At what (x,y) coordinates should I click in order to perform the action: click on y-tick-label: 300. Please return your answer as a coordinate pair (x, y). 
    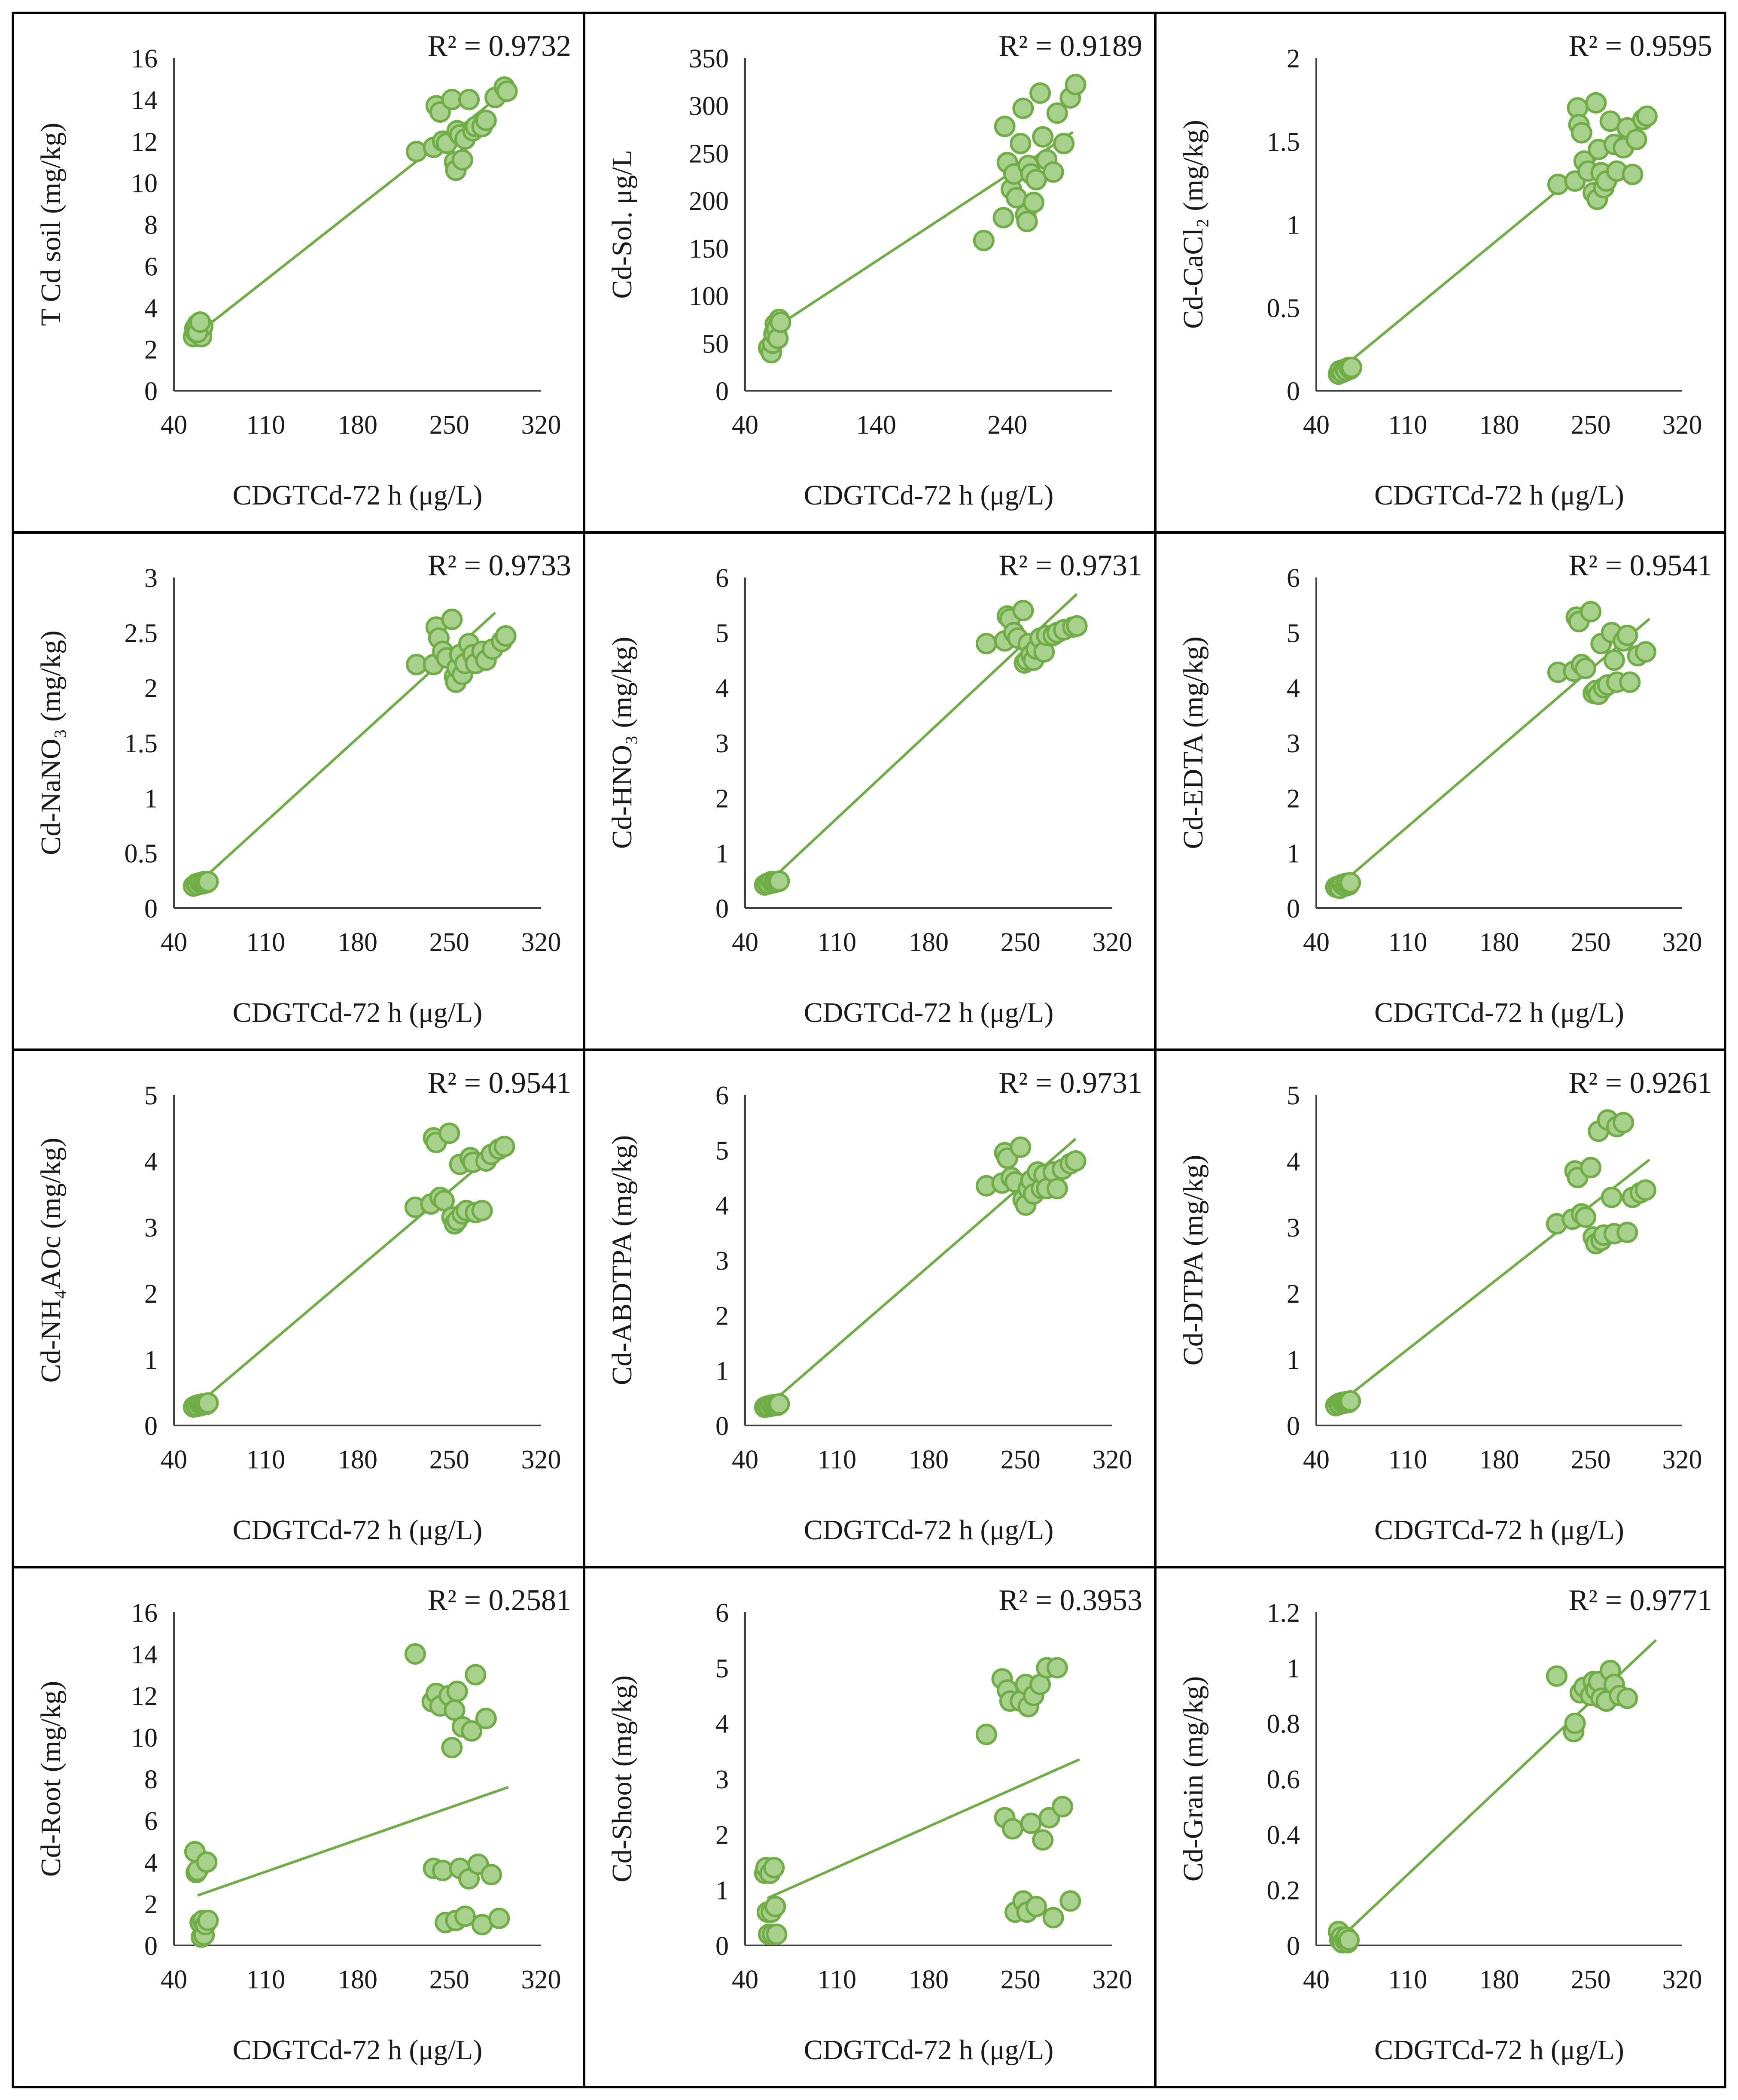
    Looking at the image, I should click on (709, 106).